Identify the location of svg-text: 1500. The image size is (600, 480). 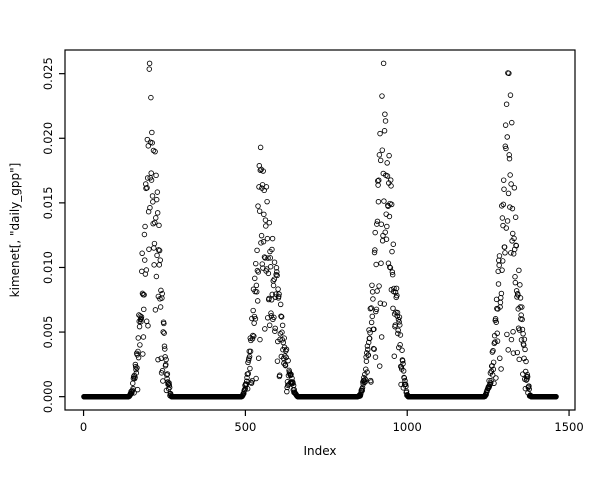
(568, 427).